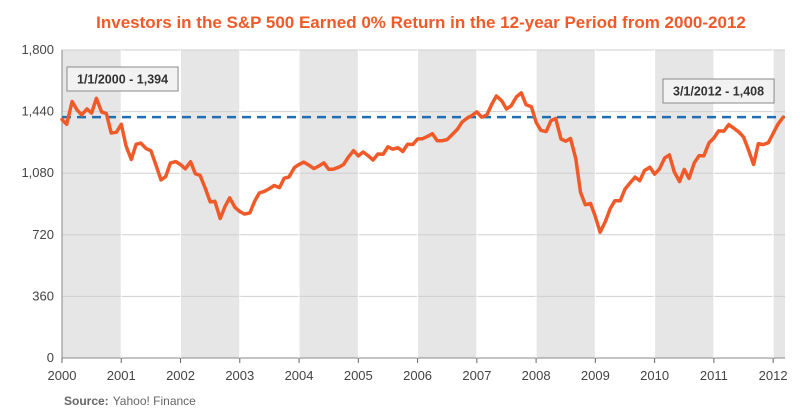  What do you see at coordinates (595, 375) in the screenshot?
I see `x-tick-label: 2009` at bounding box center [595, 375].